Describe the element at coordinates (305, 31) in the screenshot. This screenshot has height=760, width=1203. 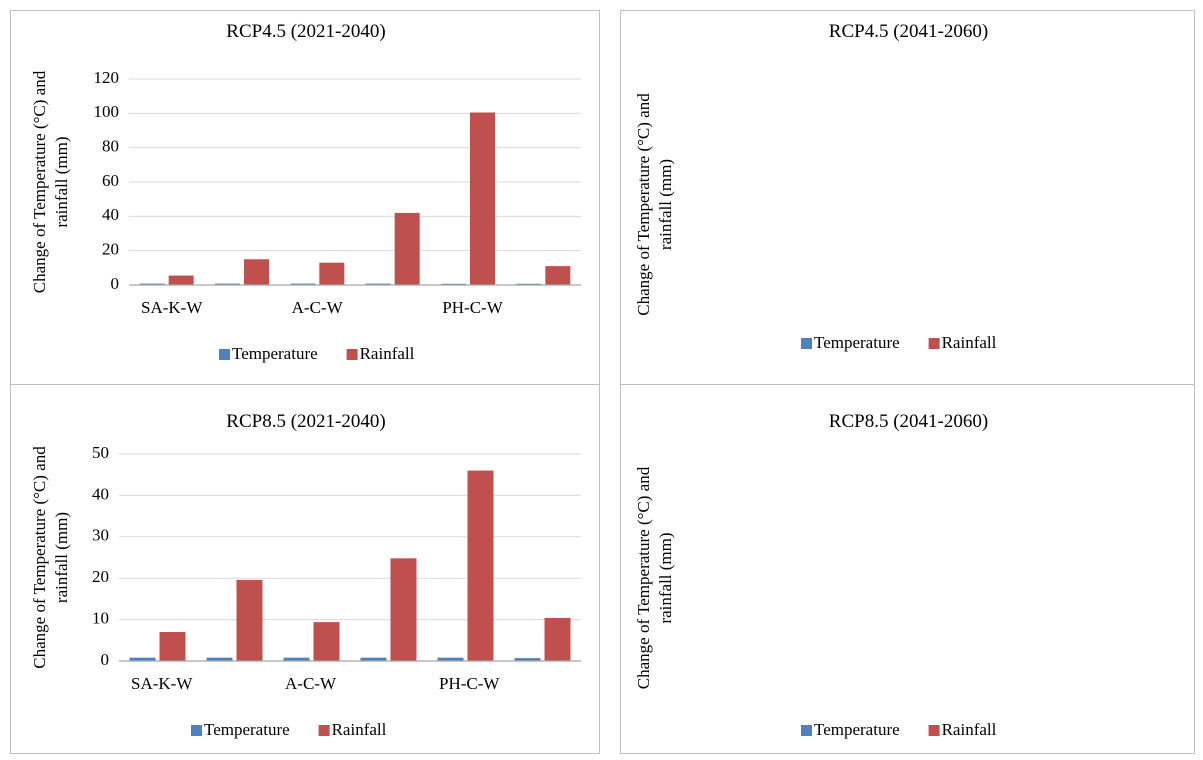
I see `chart-title: RCP4.5 (2021-2040)` at that location.